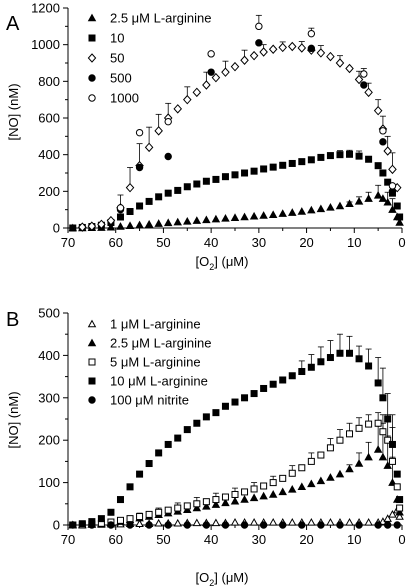  What do you see at coordinates (259, 539) in the screenshot?
I see `x-tick-label: 30` at bounding box center [259, 539].